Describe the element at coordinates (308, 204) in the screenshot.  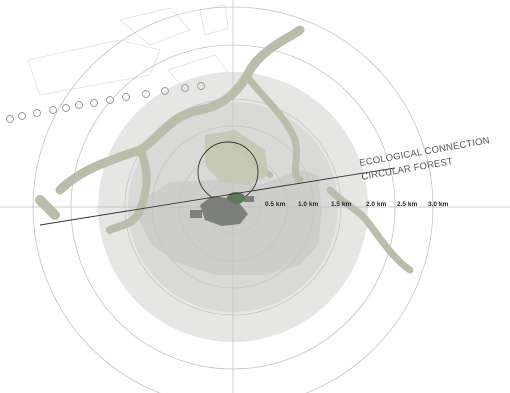
I see `distance-label-1-0: 1.0 km` at that location.